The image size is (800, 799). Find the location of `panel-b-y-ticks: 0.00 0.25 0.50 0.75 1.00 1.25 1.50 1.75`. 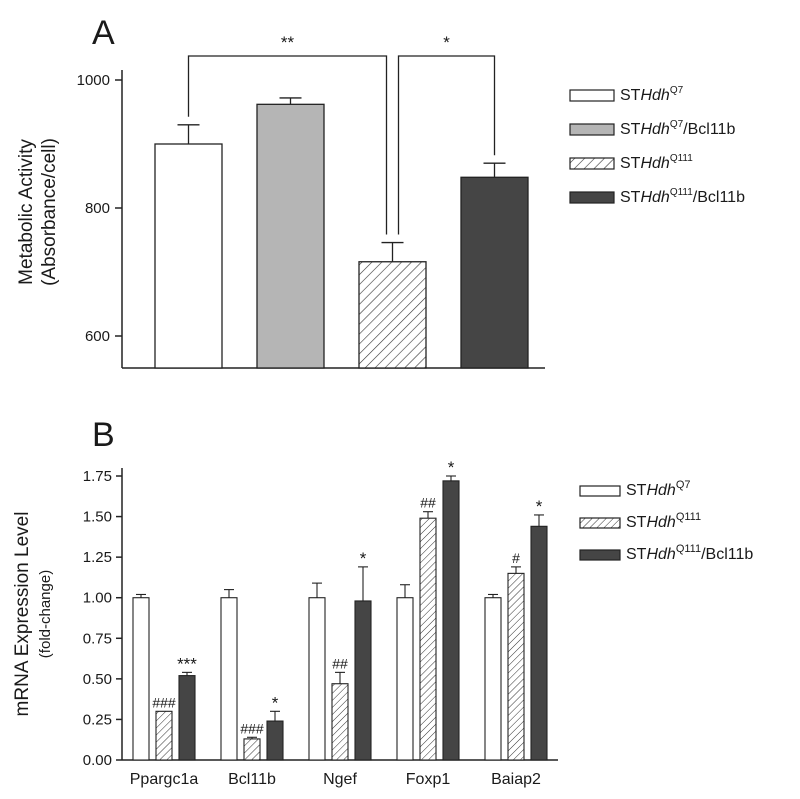

panel-b-y-ticks: 0.00 0.25 0.50 0.75 1.00 1.25 1.50 1.75 is located at coordinates (102, 618).